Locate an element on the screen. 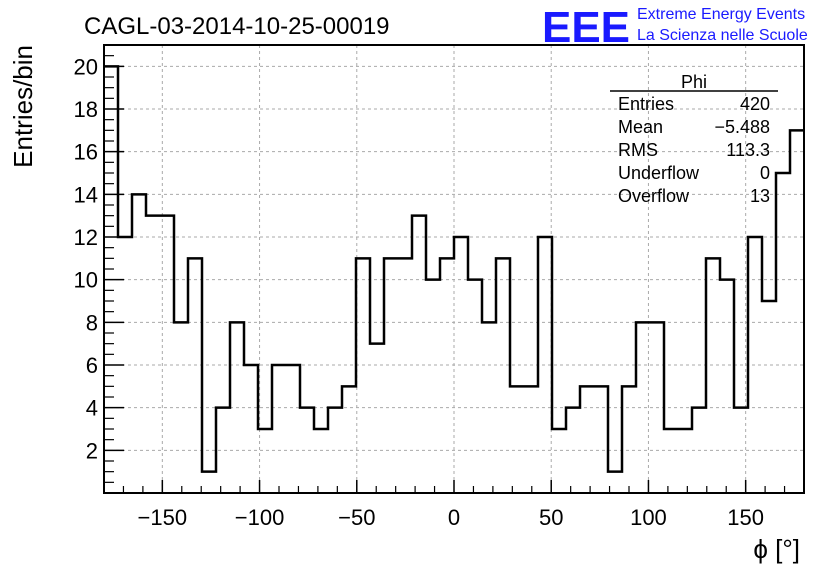 This screenshot has height=572, width=836. y-tick-label: 2 is located at coordinates (92, 450).